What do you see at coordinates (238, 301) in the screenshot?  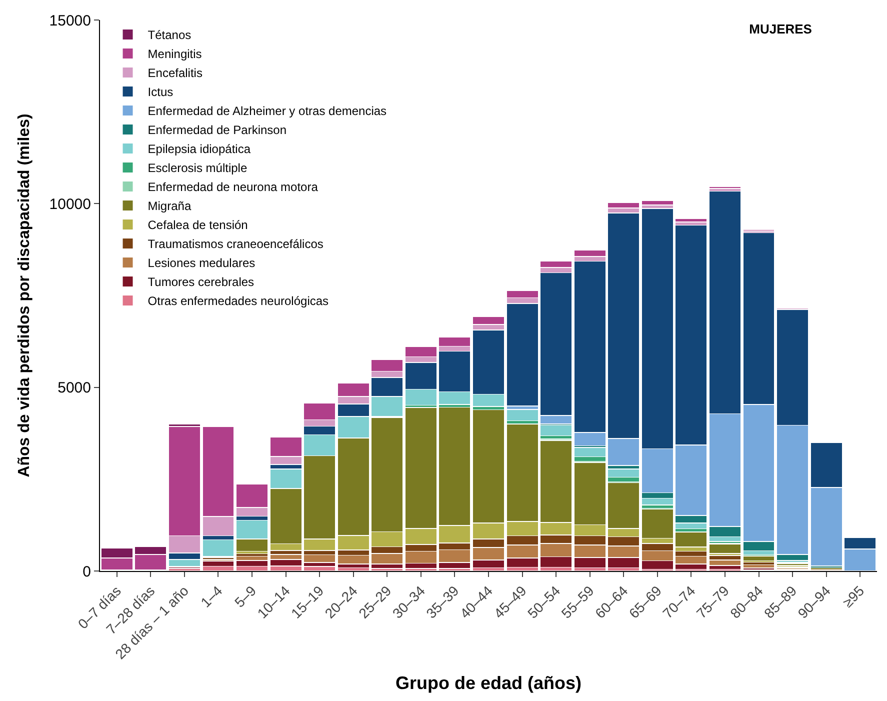 I see `legend-label: Otras enfermedades neurológicas` at bounding box center [238, 301].